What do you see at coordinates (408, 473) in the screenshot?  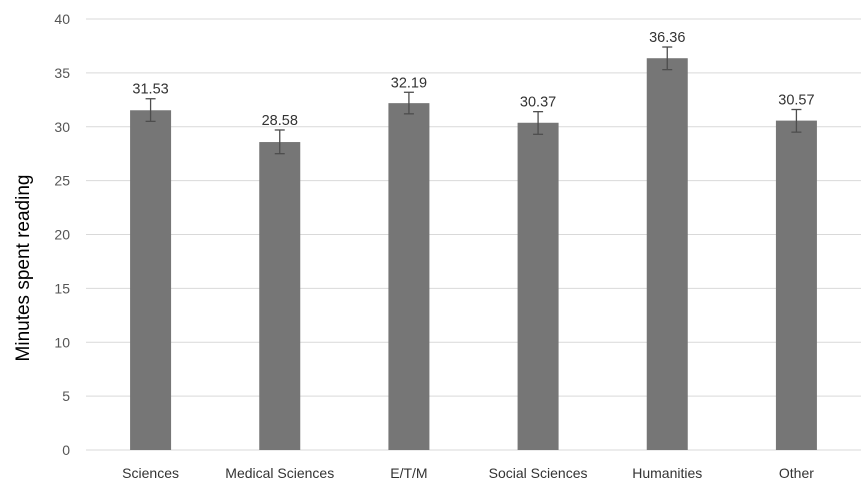 I see `x-category-label: E/T/M` at bounding box center [408, 473].